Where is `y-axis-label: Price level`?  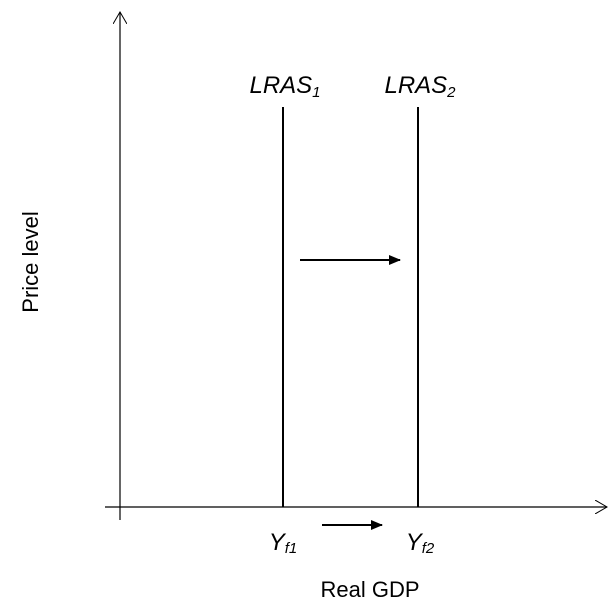
y-axis-label: Price level is located at coordinates (30, 261).